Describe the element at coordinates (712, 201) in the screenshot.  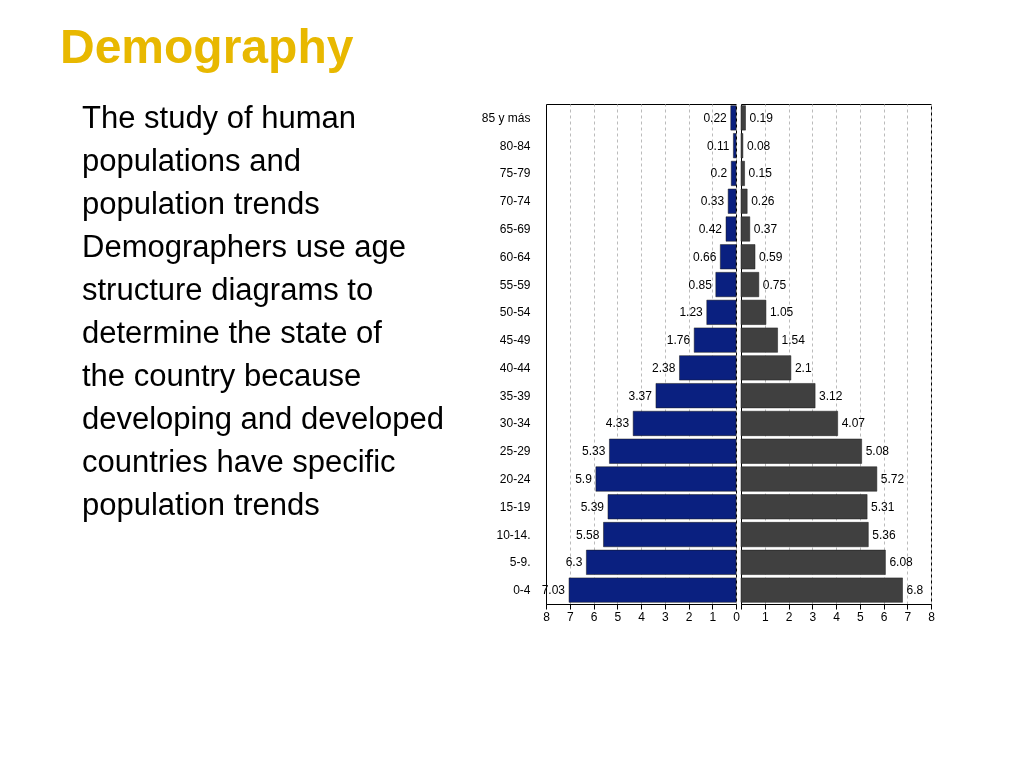
I see `data-label: 0.33` at that location.